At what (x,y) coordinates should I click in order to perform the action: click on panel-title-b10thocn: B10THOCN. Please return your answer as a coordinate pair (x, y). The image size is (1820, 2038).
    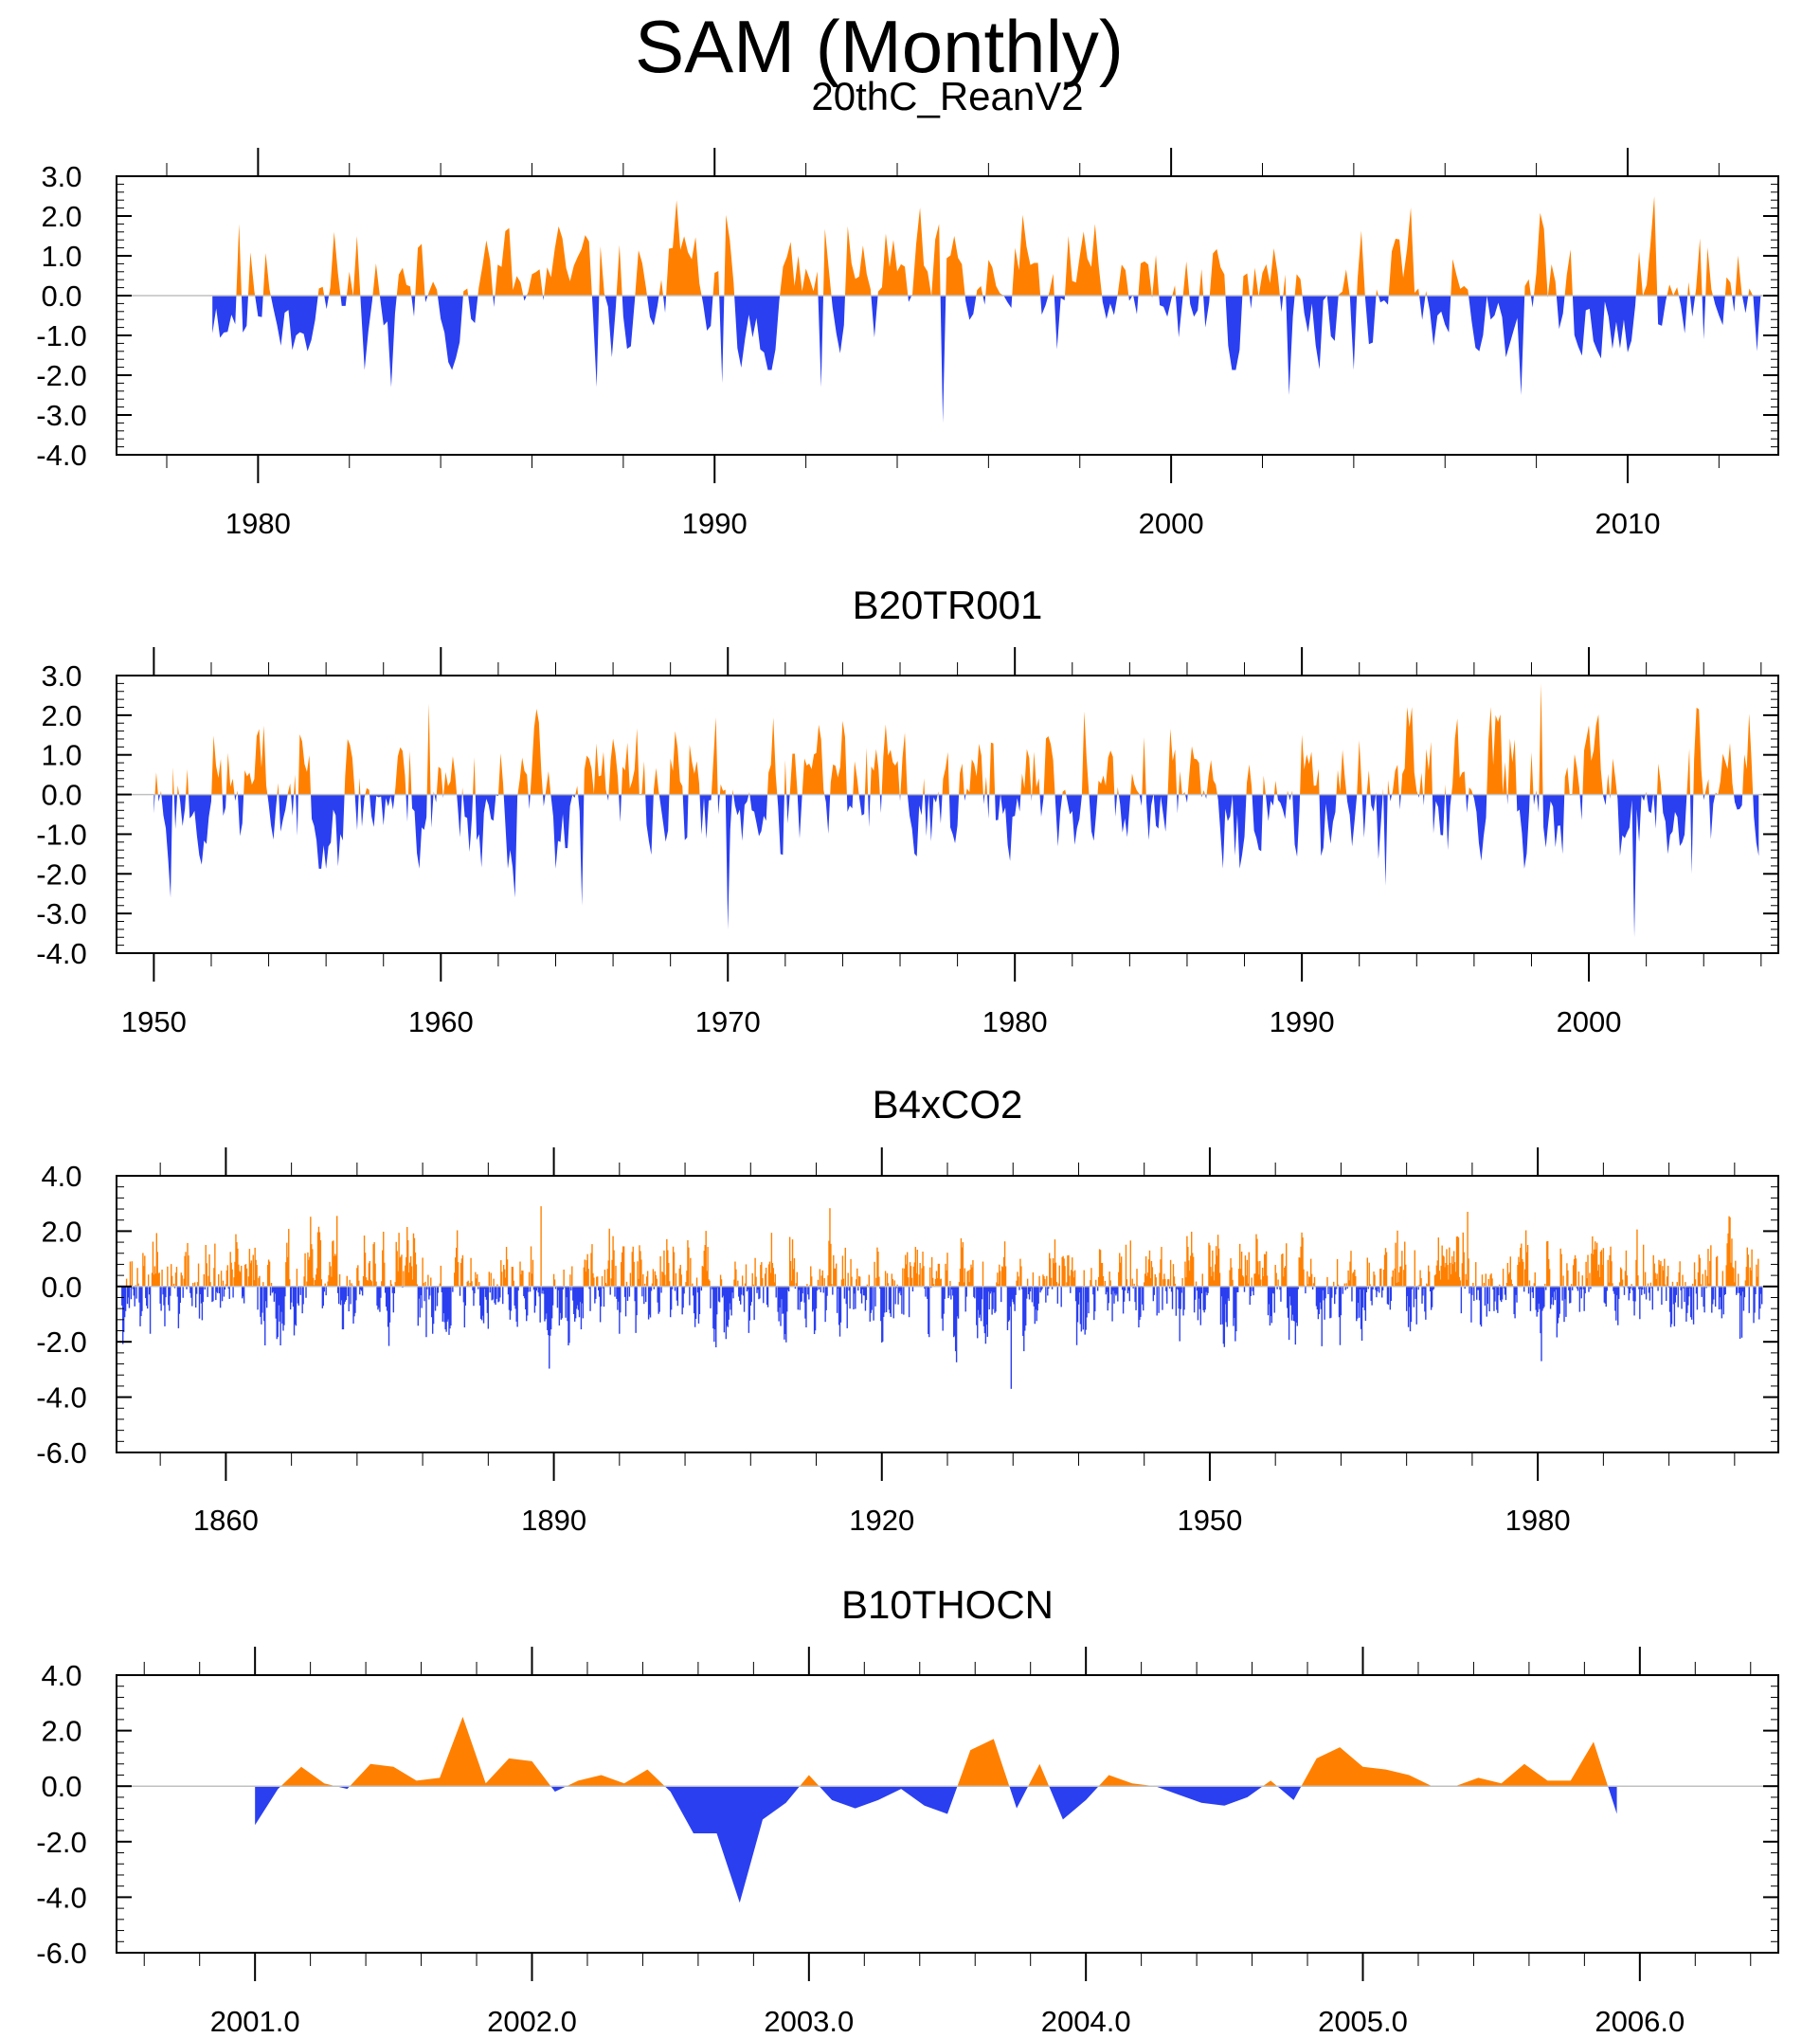
    Looking at the image, I should click on (947, 1604).